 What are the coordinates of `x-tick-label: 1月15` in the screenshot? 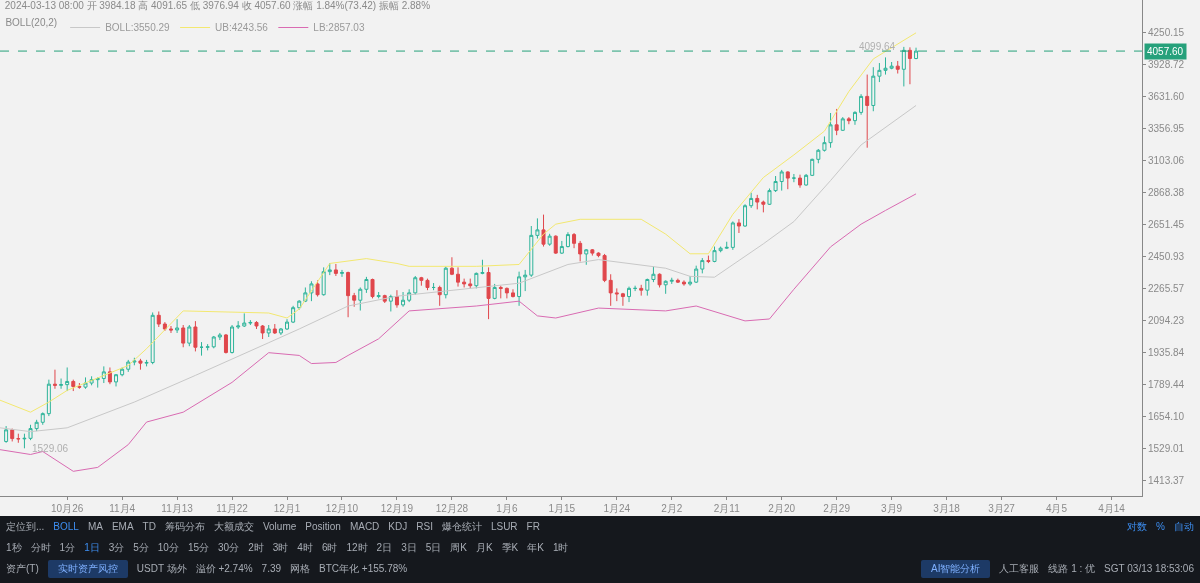 It's located at (562, 508).